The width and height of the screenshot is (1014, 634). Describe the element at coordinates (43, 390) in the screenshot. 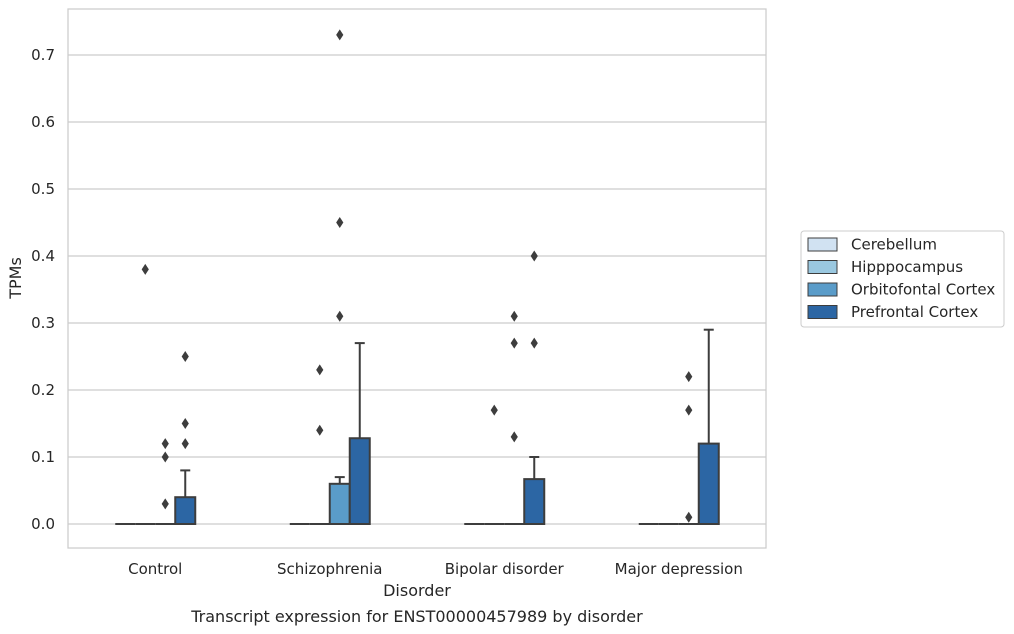

I see `y-tick-label: 0.2` at that location.